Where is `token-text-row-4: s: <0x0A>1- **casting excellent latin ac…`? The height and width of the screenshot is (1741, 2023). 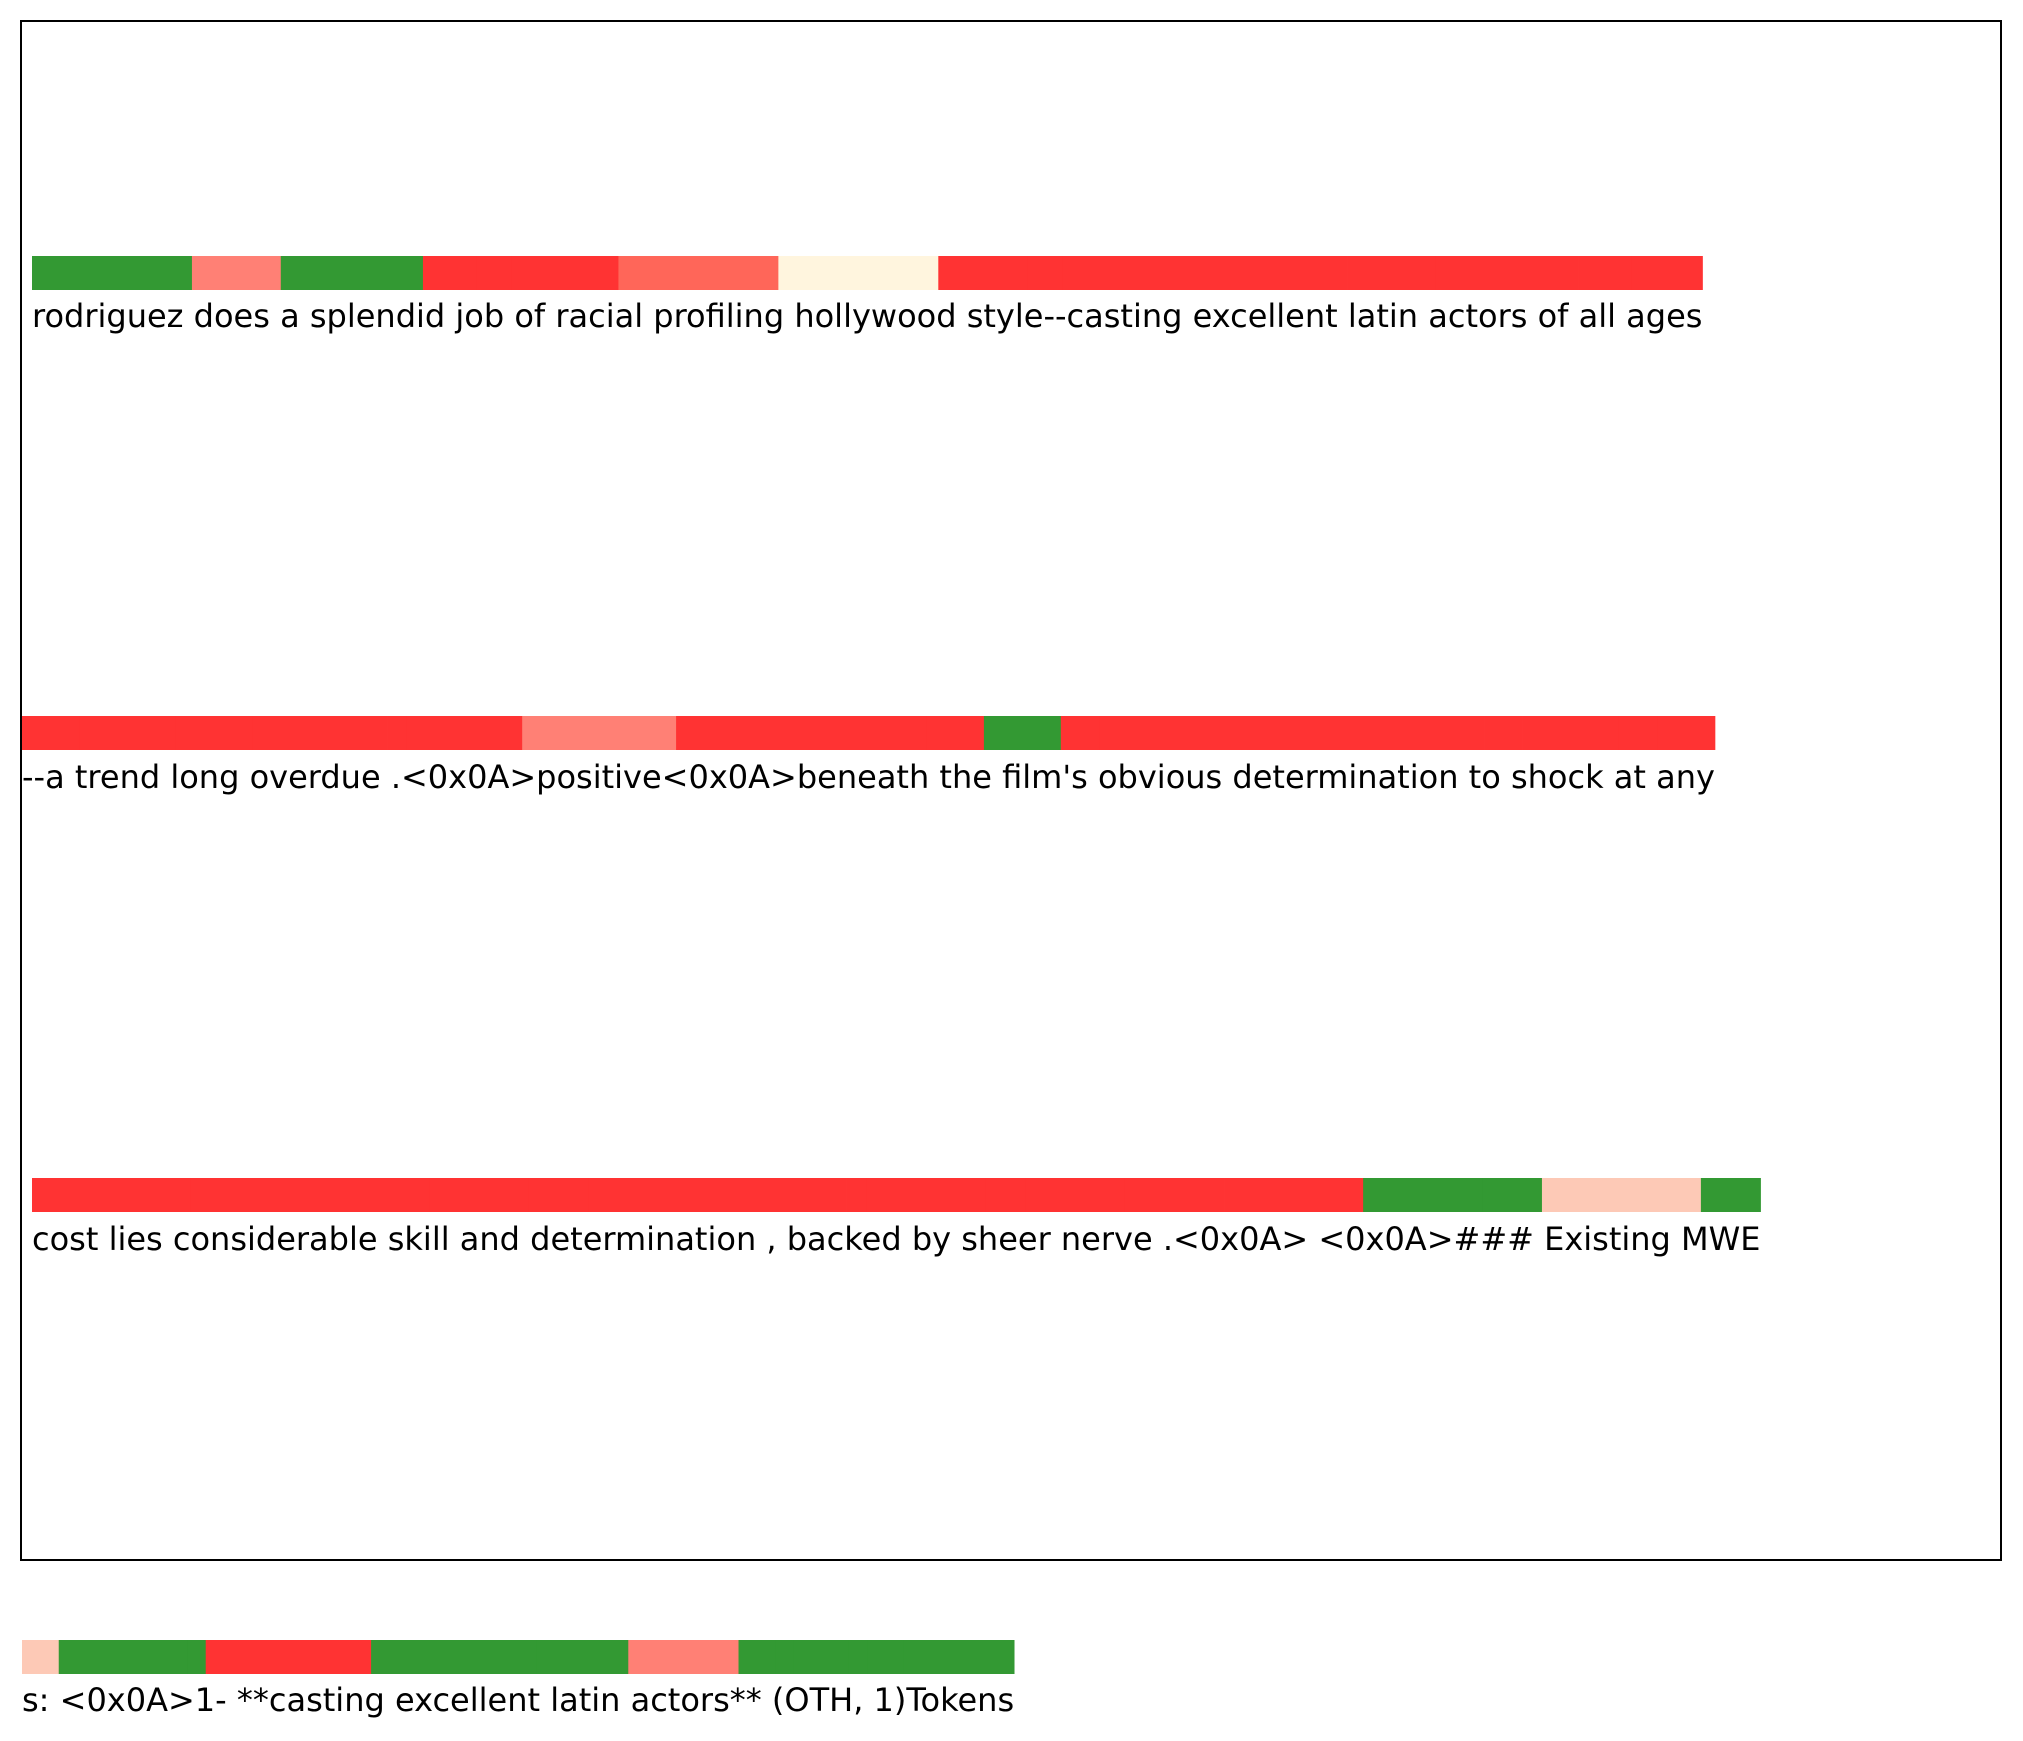
token-text-row-4: s: <0x0A>1- **casting excellent latin ac… is located at coordinates (518, 1700).